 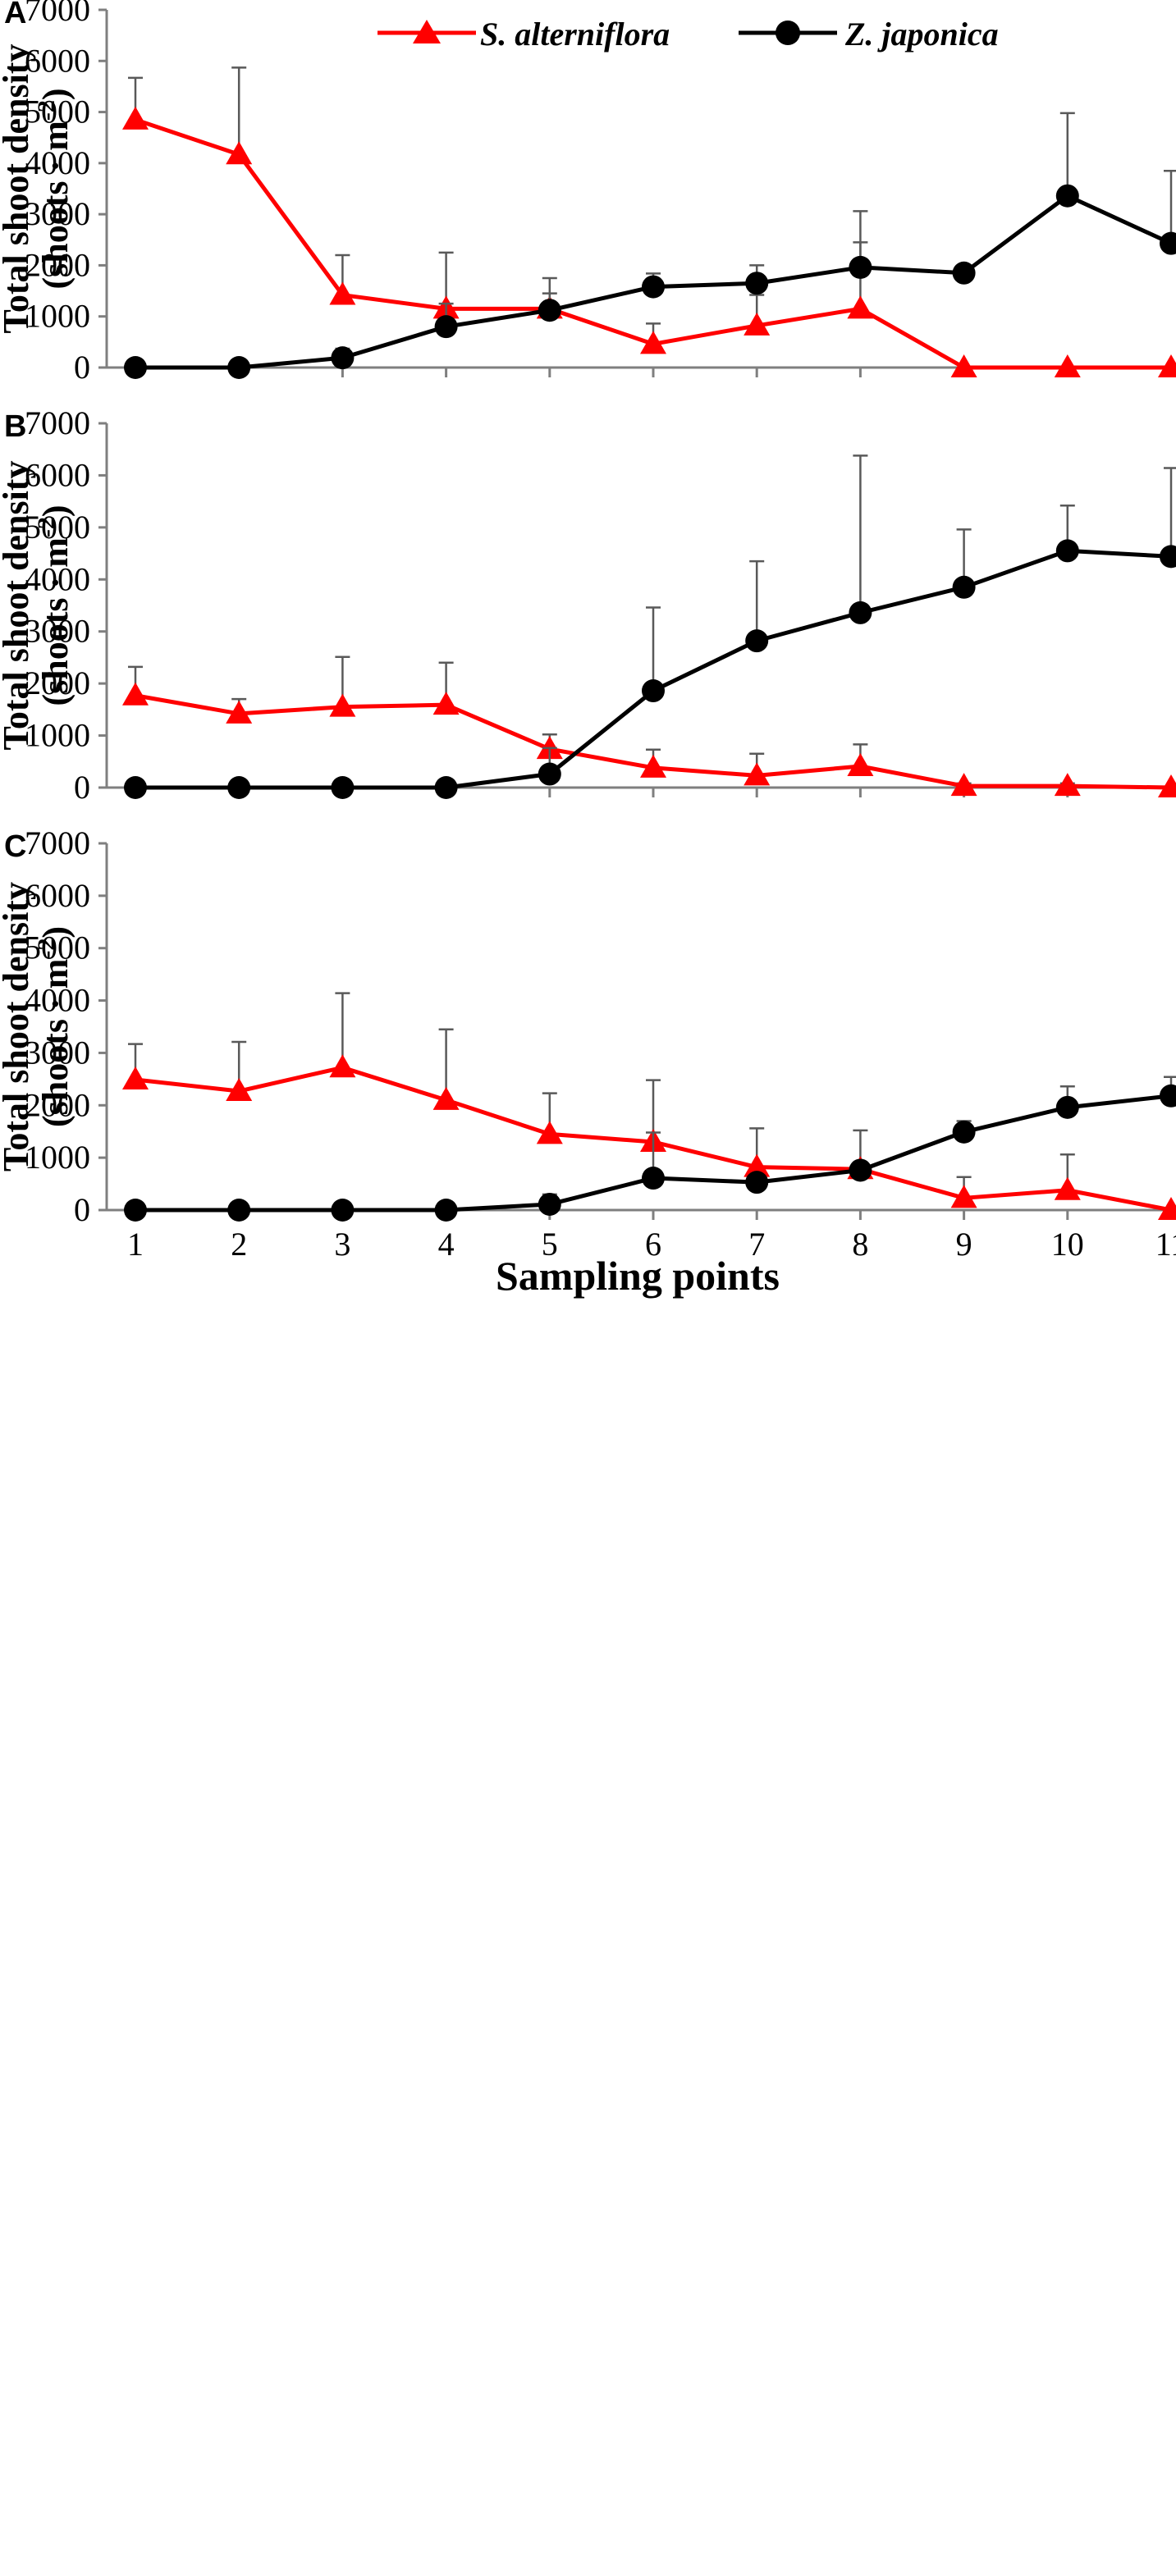 I want to click on x-tick-label: 6, so click(x=653, y=1245).